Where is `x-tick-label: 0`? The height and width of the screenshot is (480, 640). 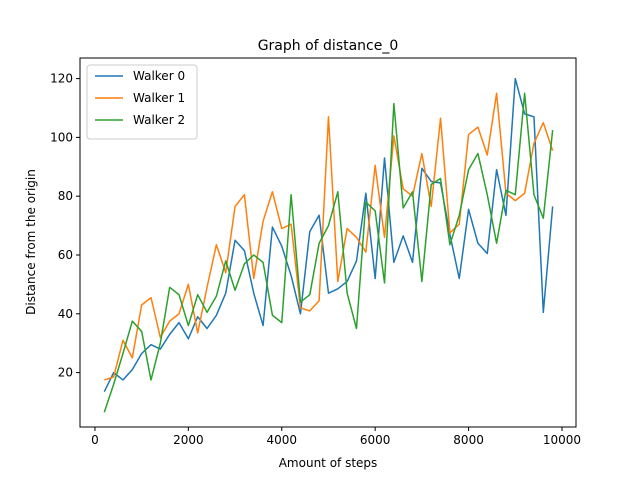 x-tick-label: 0 is located at coordinates (95, 440).